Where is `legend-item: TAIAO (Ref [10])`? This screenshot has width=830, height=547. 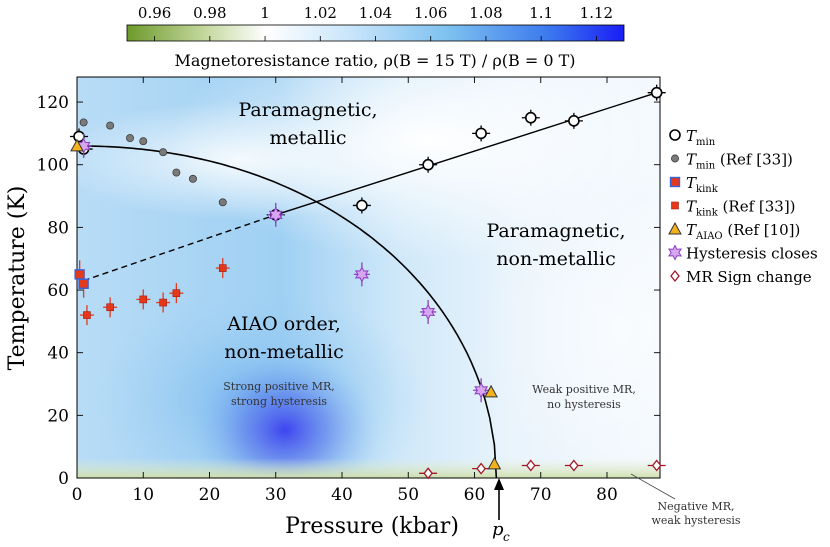 legend-item: TAIAO (Ref [10]) is located at coordinates (734, 231).